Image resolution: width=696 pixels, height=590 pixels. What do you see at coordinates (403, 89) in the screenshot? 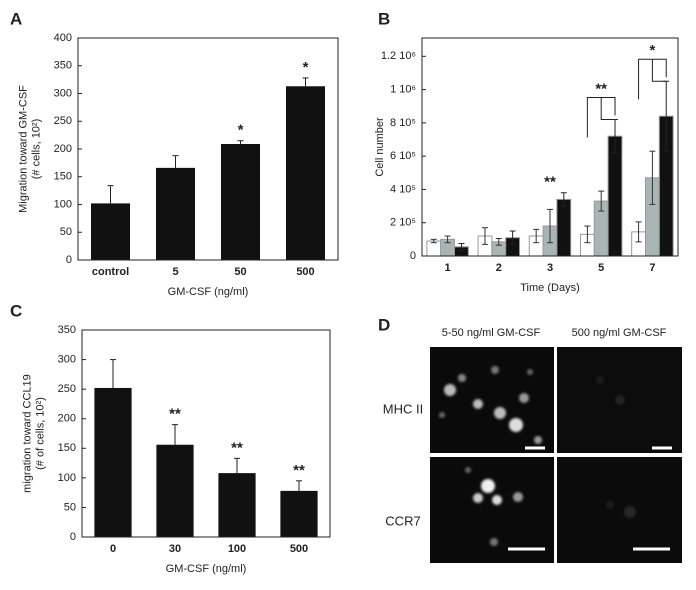
I see `y-tick-label: 1 10⁶` at bounding box center [403, 89].